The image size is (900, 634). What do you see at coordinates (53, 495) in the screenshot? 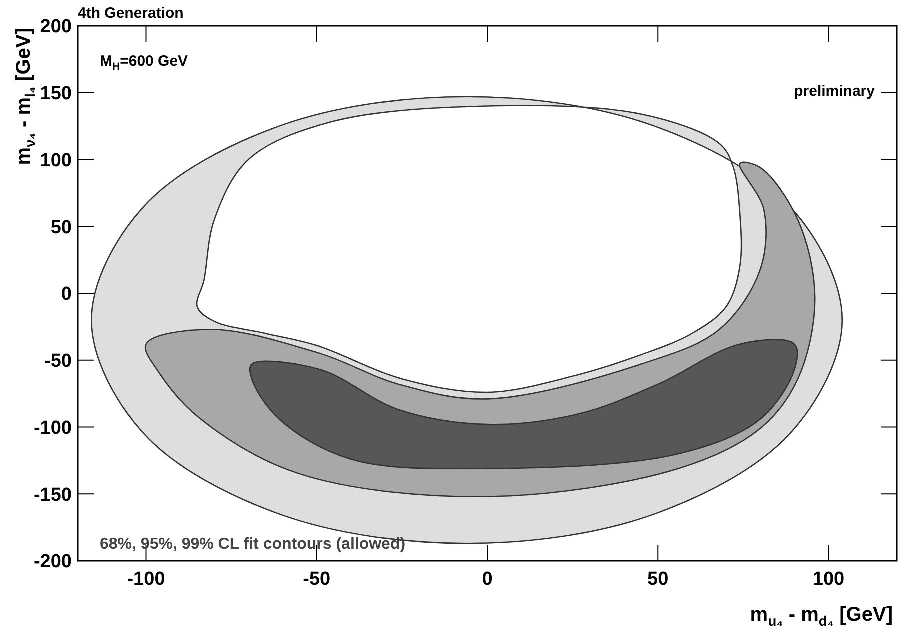
I see `y-tick-label: -150` at bounding box center [53, 495].